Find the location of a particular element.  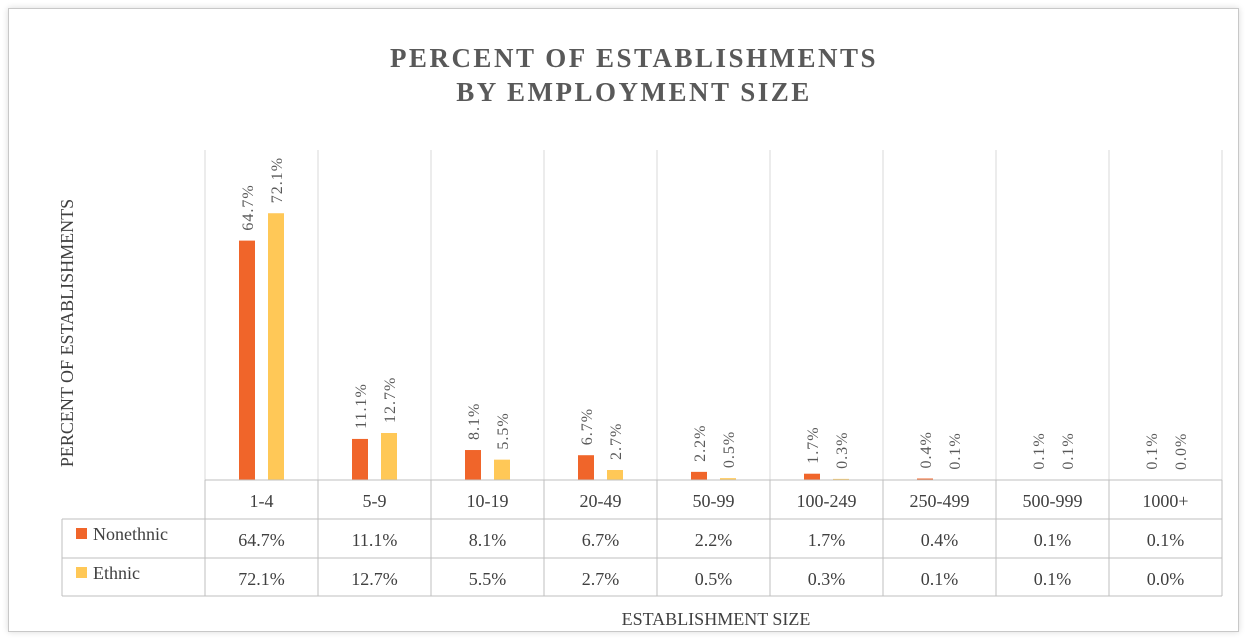

legend-label: Ethnic is located at coordinates (116, 573).